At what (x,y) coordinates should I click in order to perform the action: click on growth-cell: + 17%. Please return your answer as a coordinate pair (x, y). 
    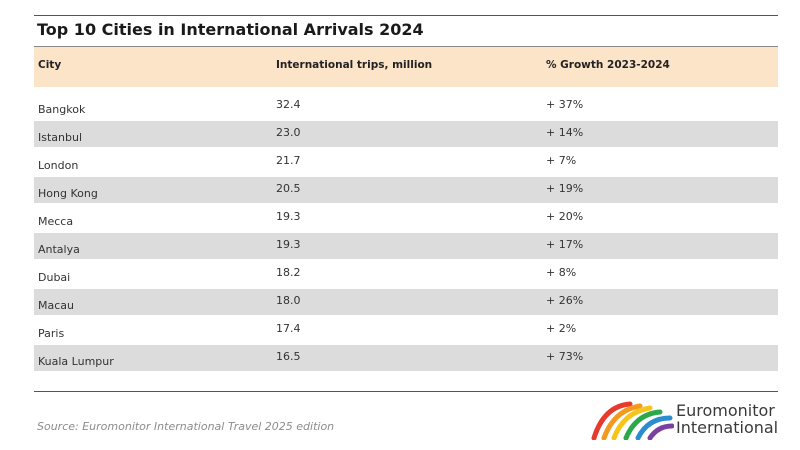
    Looking at the image, I should click on (565, 244).